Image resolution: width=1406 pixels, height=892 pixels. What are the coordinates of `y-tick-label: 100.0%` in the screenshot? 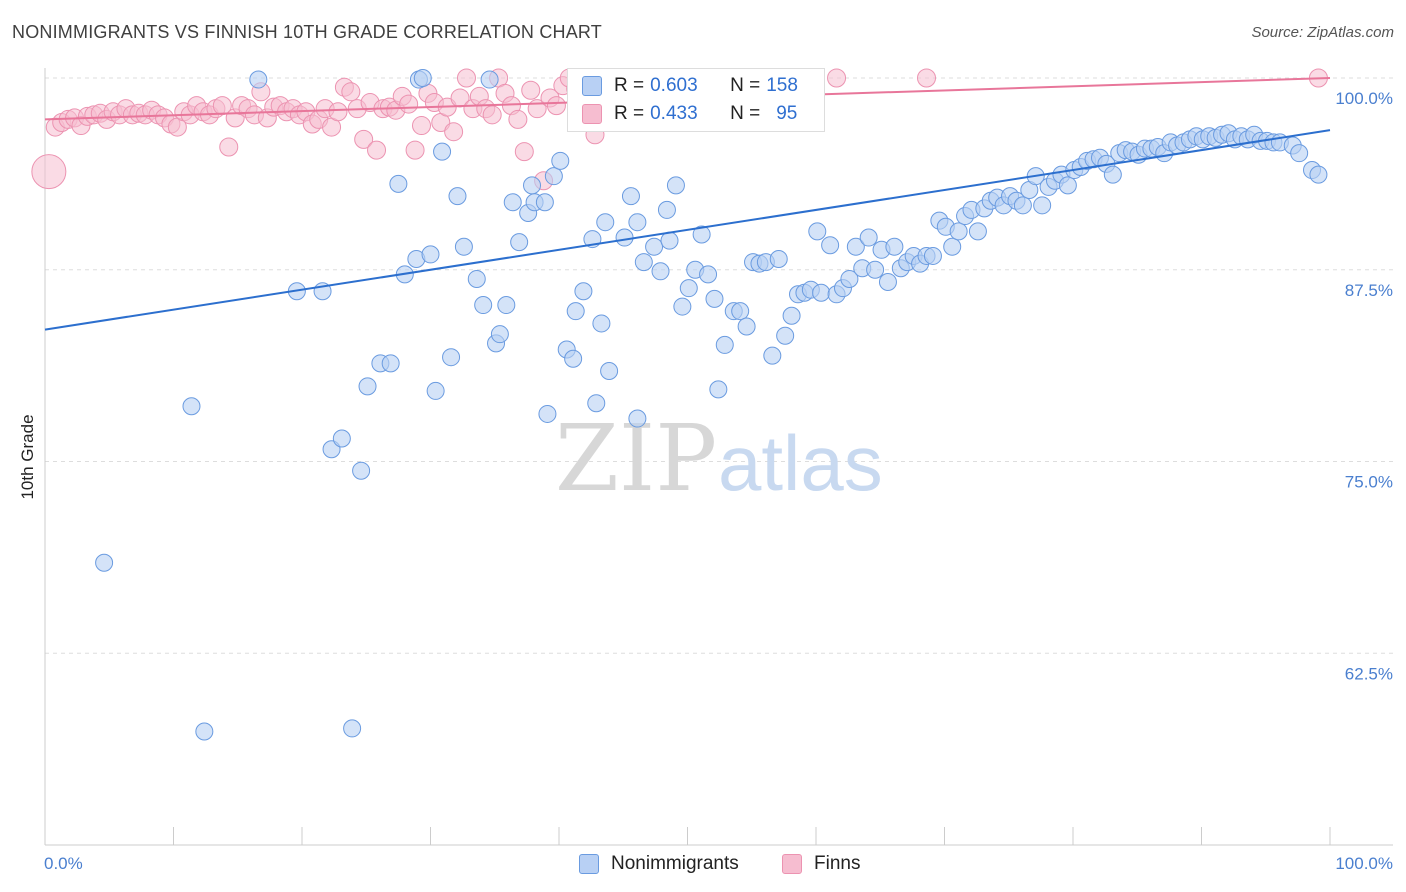 It's located at (1364, 98).